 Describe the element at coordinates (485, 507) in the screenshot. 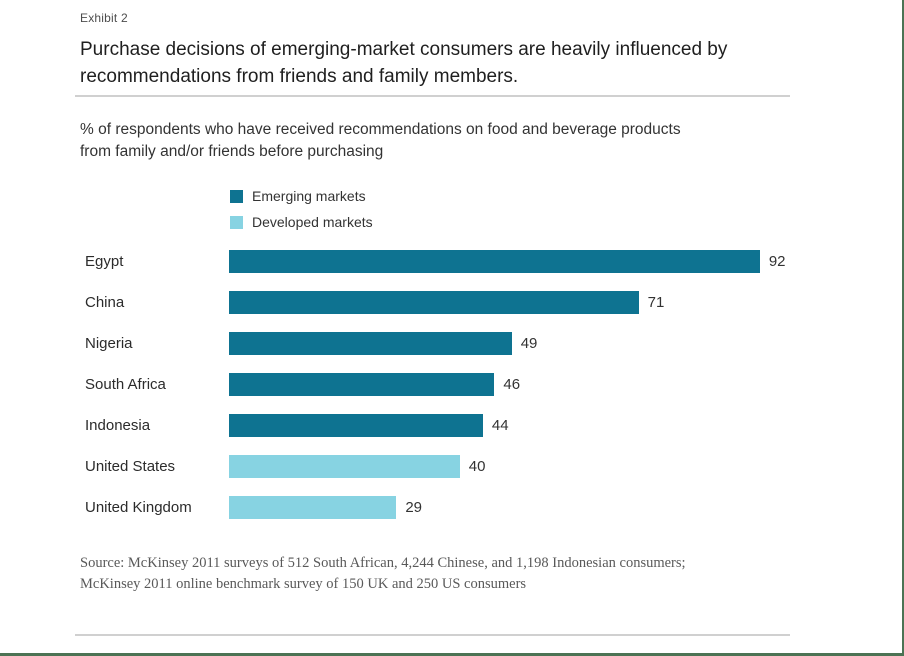

I see `bar-row: United Kingdom 29` at that location.